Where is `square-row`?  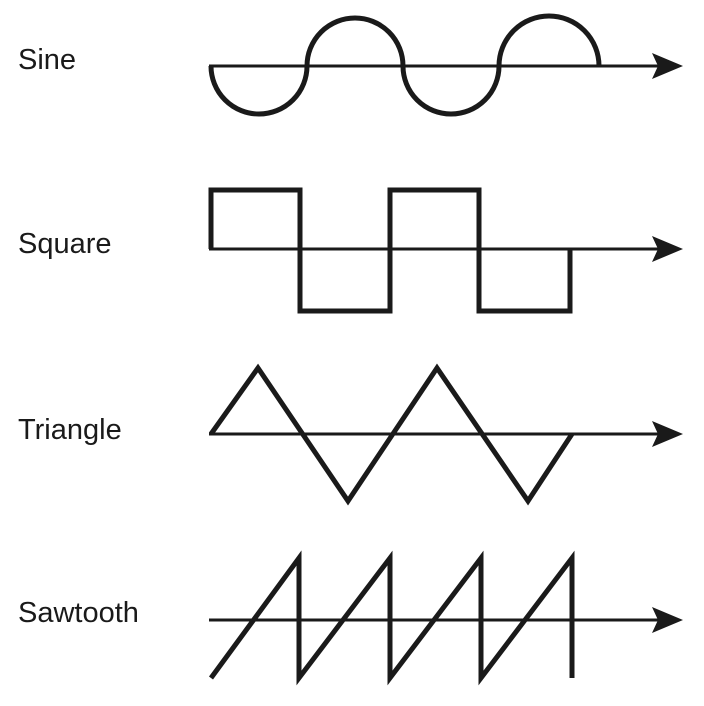 square-row is located at coordinates (445, 250).